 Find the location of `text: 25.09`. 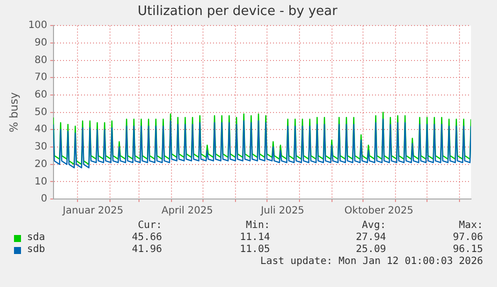

text: 25.09 is located at coordinates (370, 249).